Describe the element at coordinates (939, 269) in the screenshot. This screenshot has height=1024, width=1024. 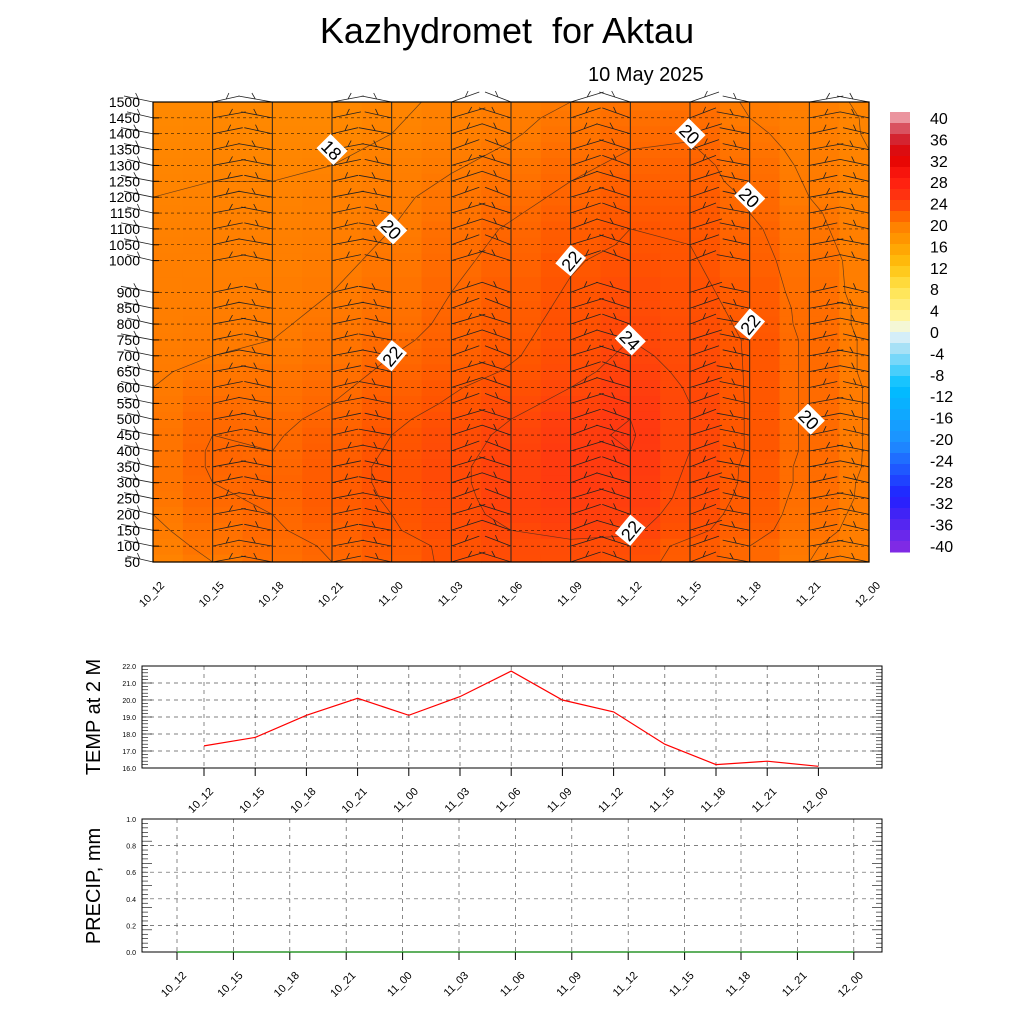
I see `colorbar-tick-label: 12` at that location.